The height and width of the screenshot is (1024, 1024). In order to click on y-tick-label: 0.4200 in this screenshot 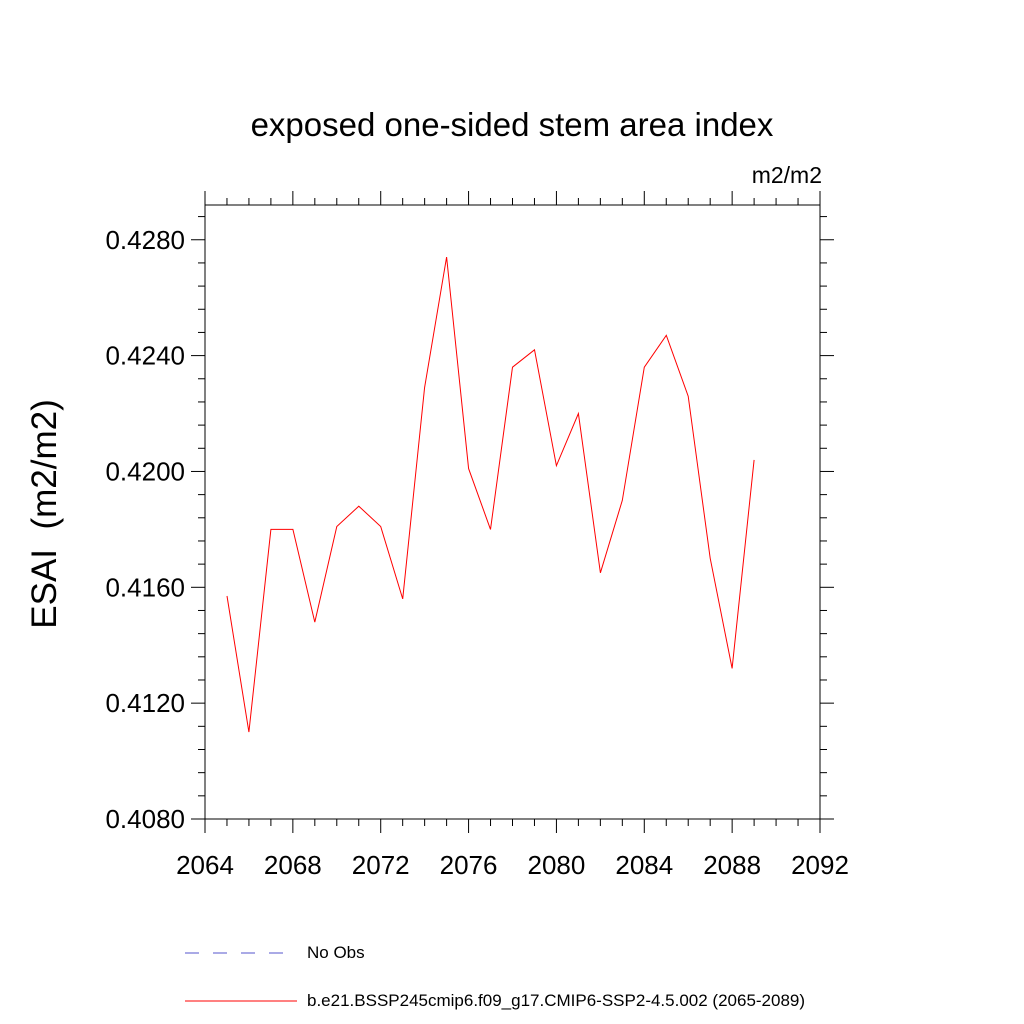, I will do `click(145, 471)`.